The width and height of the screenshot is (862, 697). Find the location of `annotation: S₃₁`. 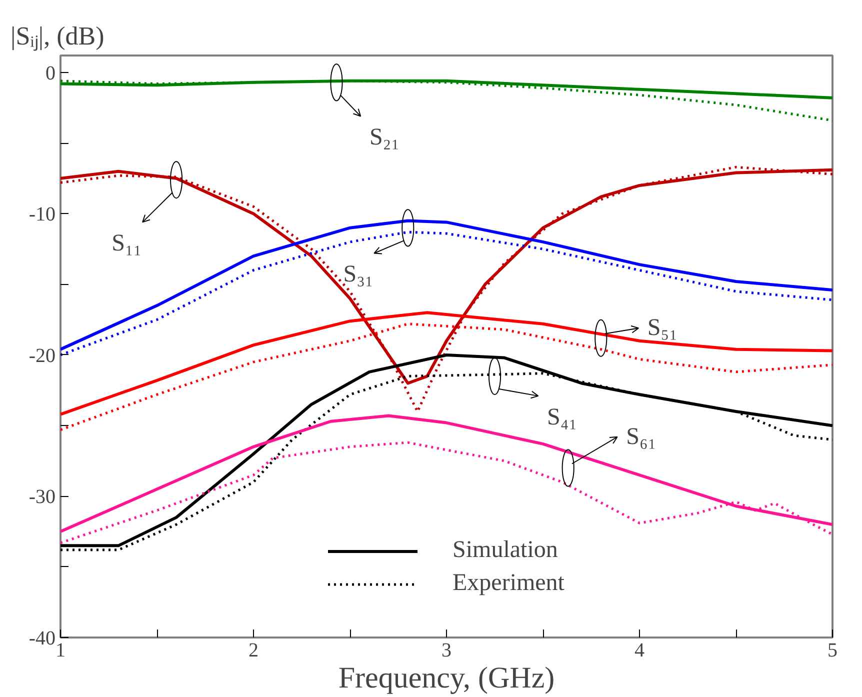

annotation: S₃₁ is located at coordinates (358, 275).